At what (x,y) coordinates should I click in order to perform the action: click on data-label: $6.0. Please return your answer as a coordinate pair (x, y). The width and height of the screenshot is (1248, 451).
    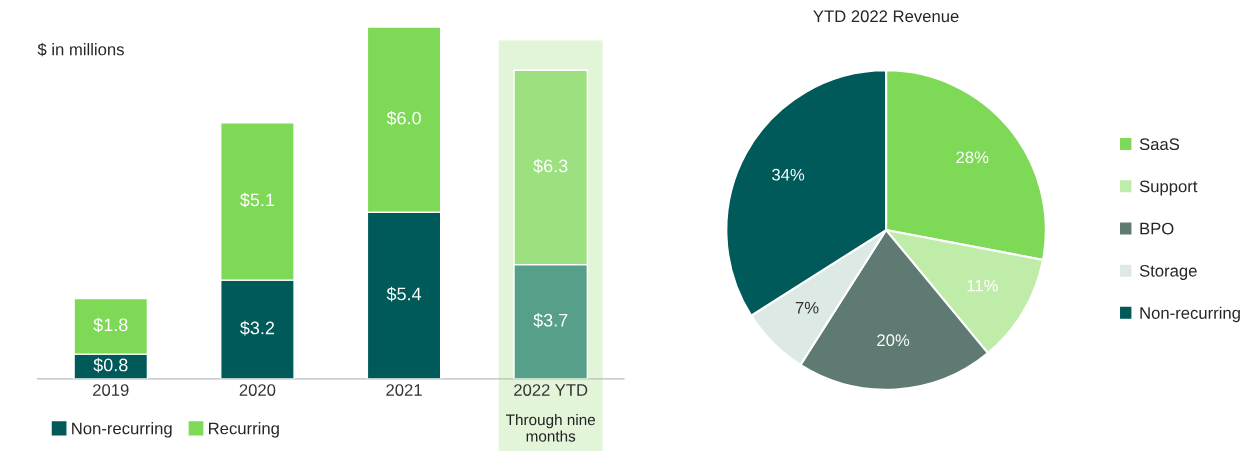
    Looking at the image, I should click on (403, 118).